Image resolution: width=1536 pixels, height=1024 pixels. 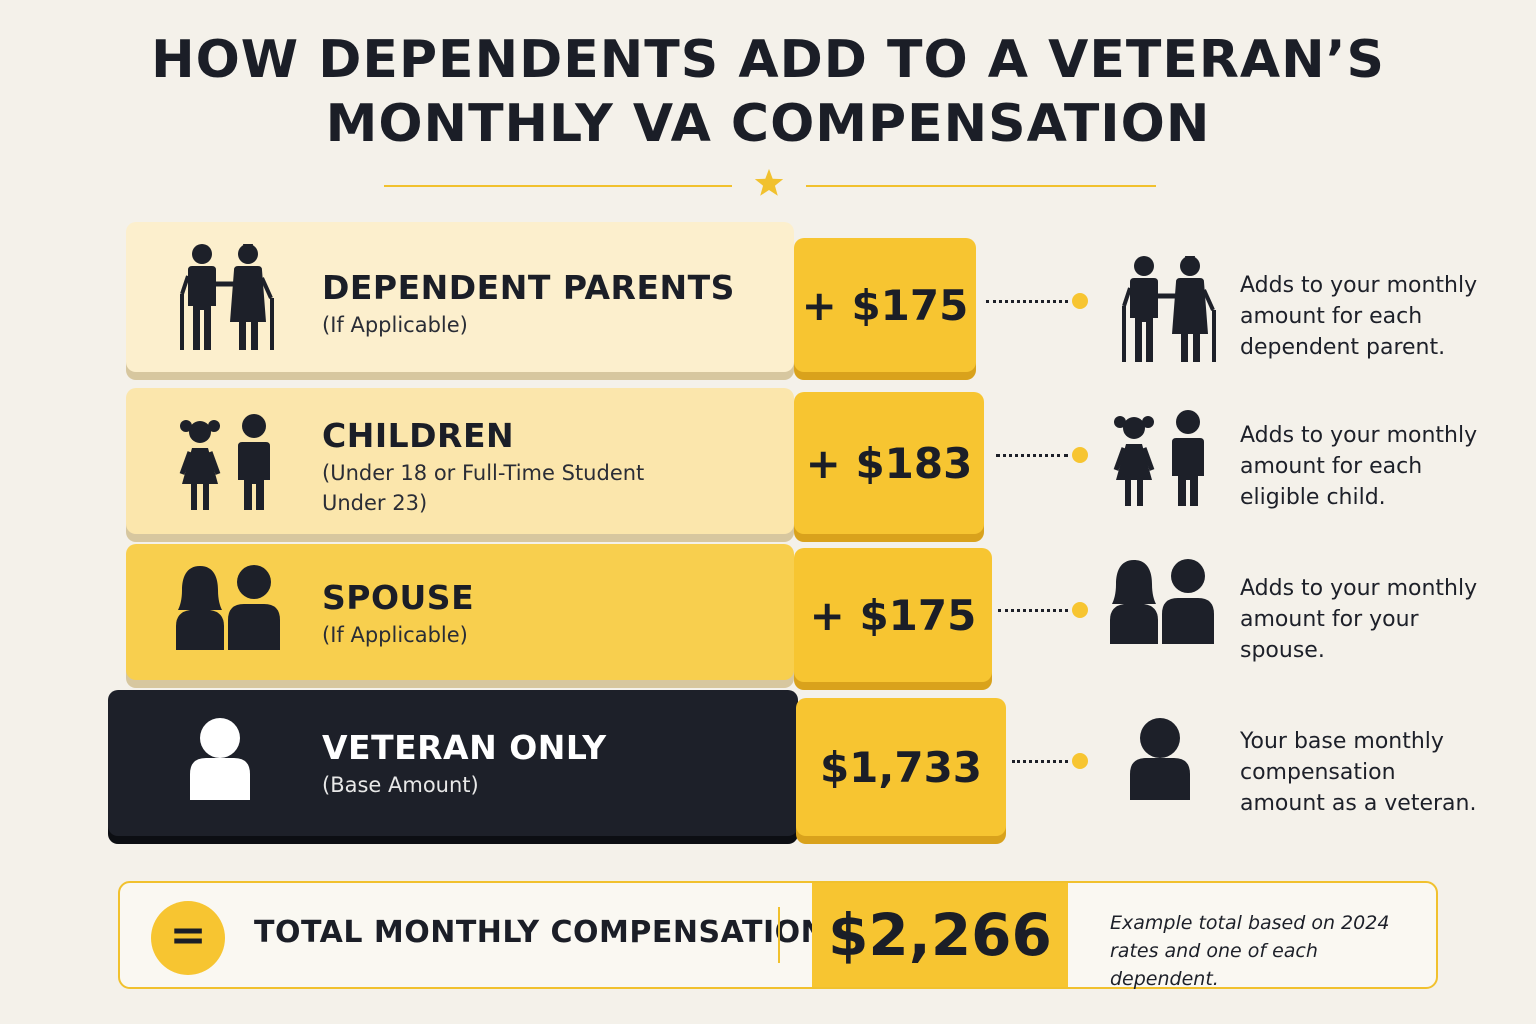 What do you see at coordinates (464, 747) in the screenshot?
I see `tier-name: VETERAN ONLY` at bounding box center [464, 747].